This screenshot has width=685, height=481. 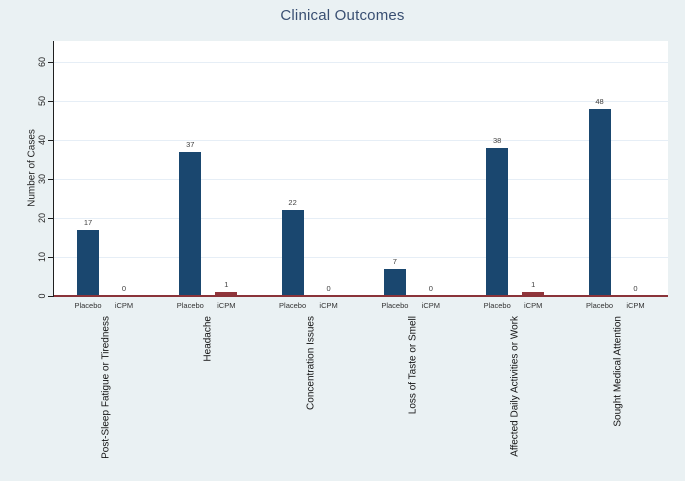 I want to click on category-label: Sought Medical Attention, so click(x=617, y=371).